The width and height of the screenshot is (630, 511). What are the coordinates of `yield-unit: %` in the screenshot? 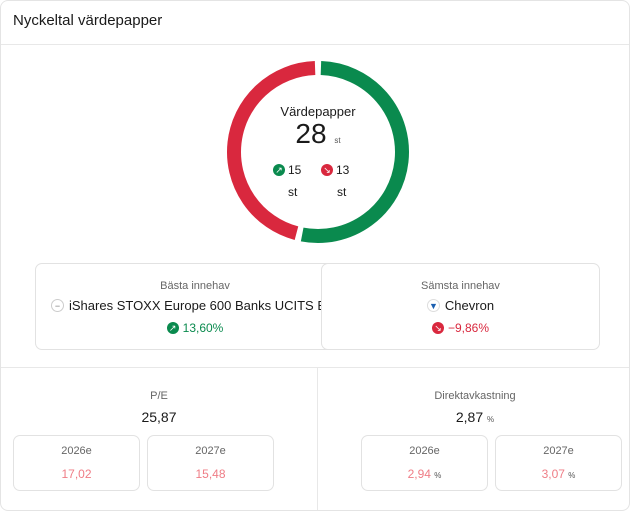 It's located at (491, 419).